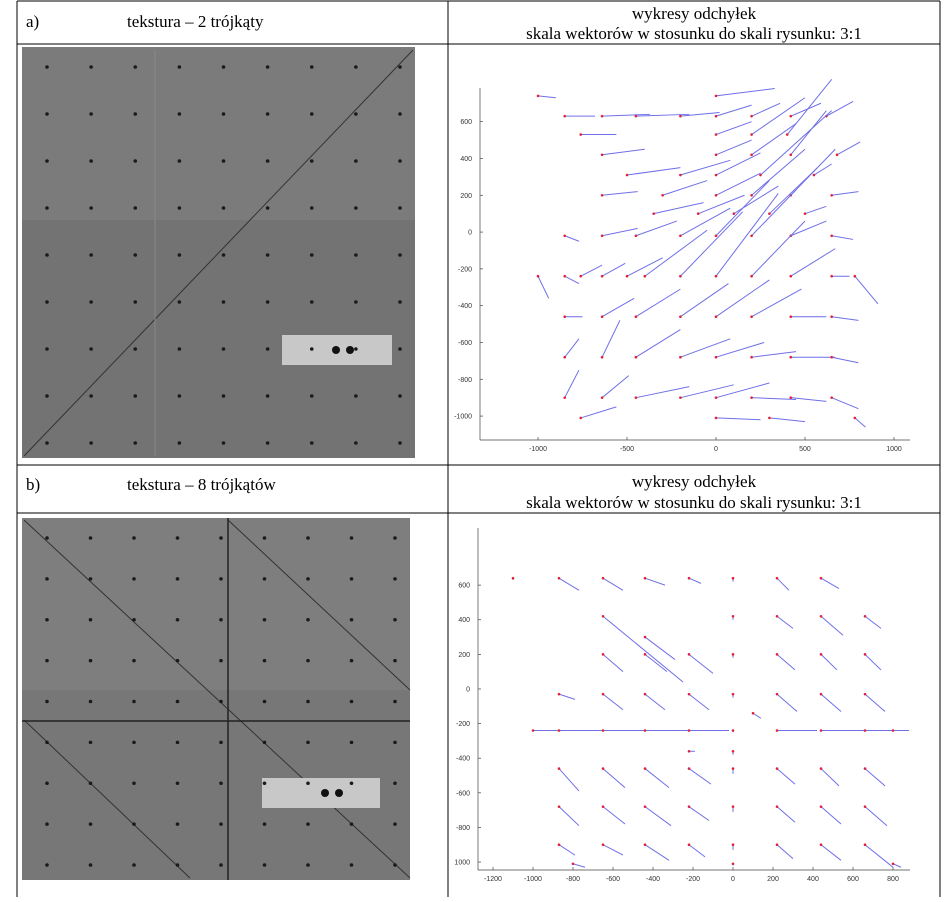  Describe the element at coordinates (538, 449) in the screenshot. I see `x-tick-label: -1000` at that location.